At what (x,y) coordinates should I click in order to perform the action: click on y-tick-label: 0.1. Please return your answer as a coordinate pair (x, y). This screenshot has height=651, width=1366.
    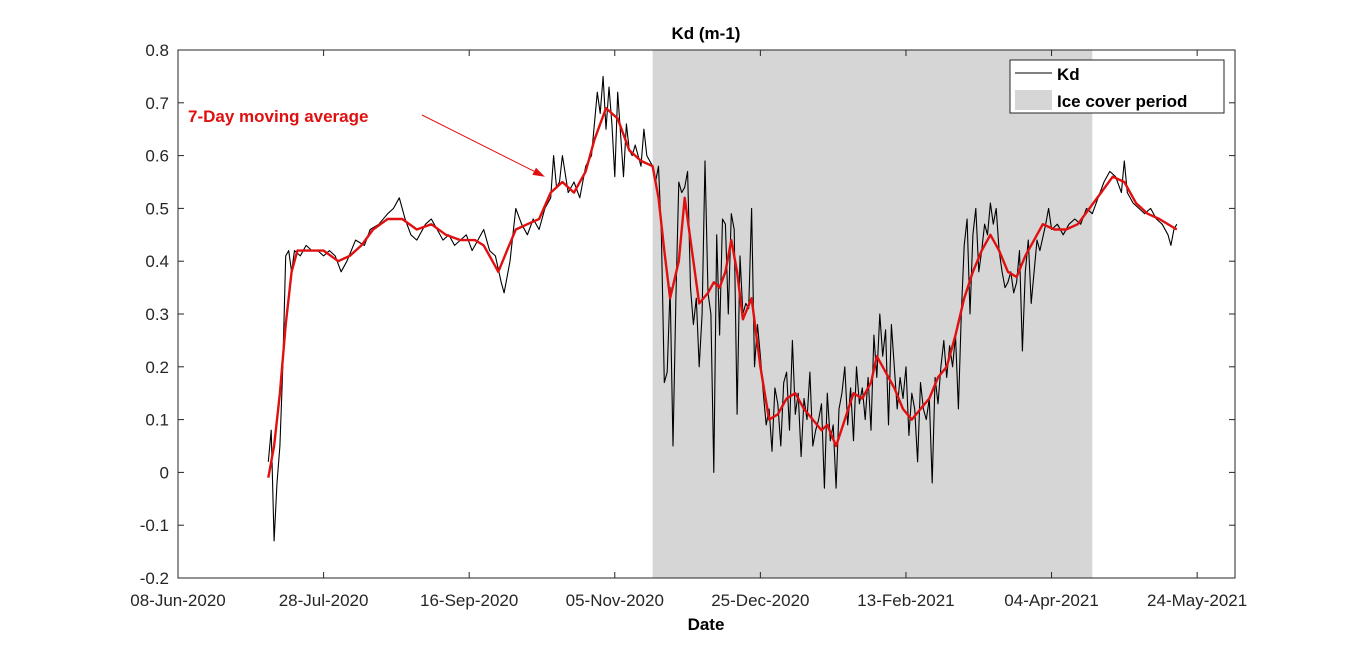
    Looking at the image, I should click on (157, 420).